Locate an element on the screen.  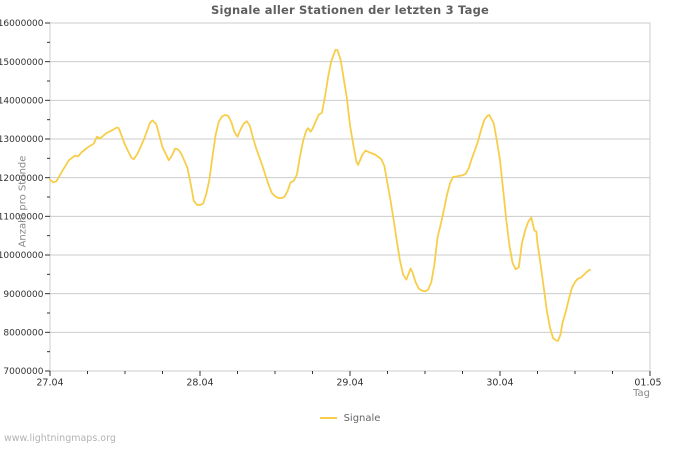
watermark: www.lightningmaps.org is located at coordinates (60, 438).